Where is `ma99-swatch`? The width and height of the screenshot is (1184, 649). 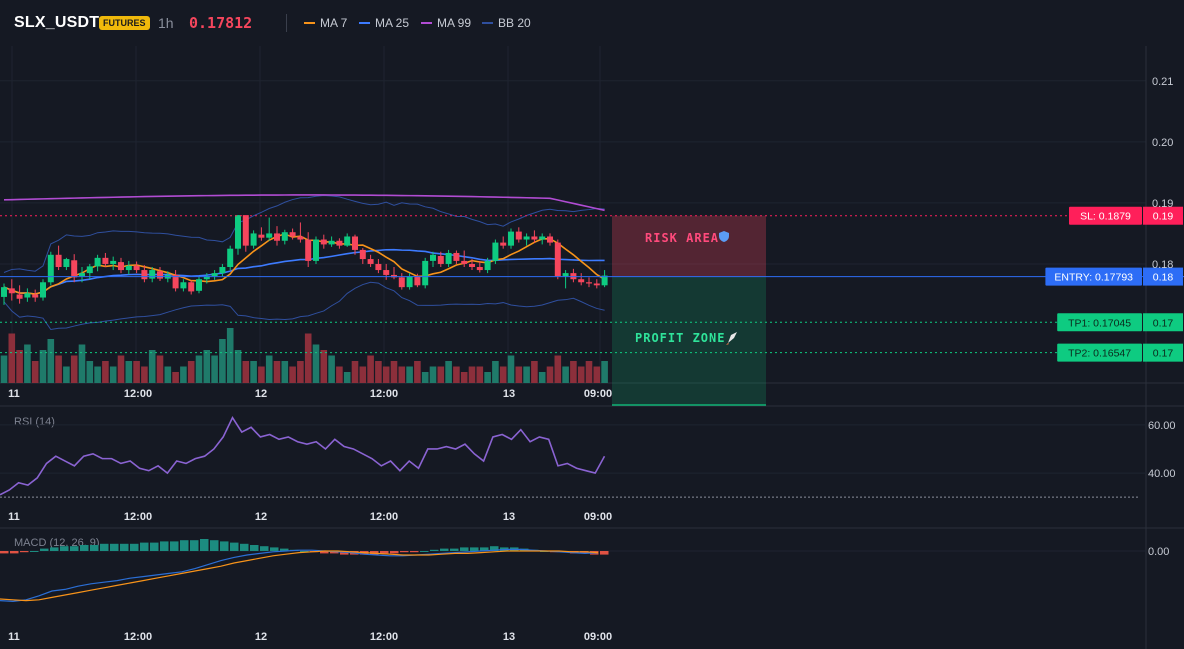
ma99-swatch is located at coordinates (426, 23).